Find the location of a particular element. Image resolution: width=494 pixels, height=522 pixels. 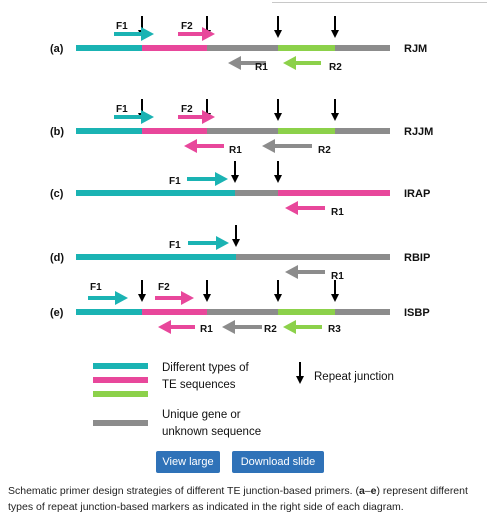

row-a-r2-arrow-head is located at coordinates (289, 63).